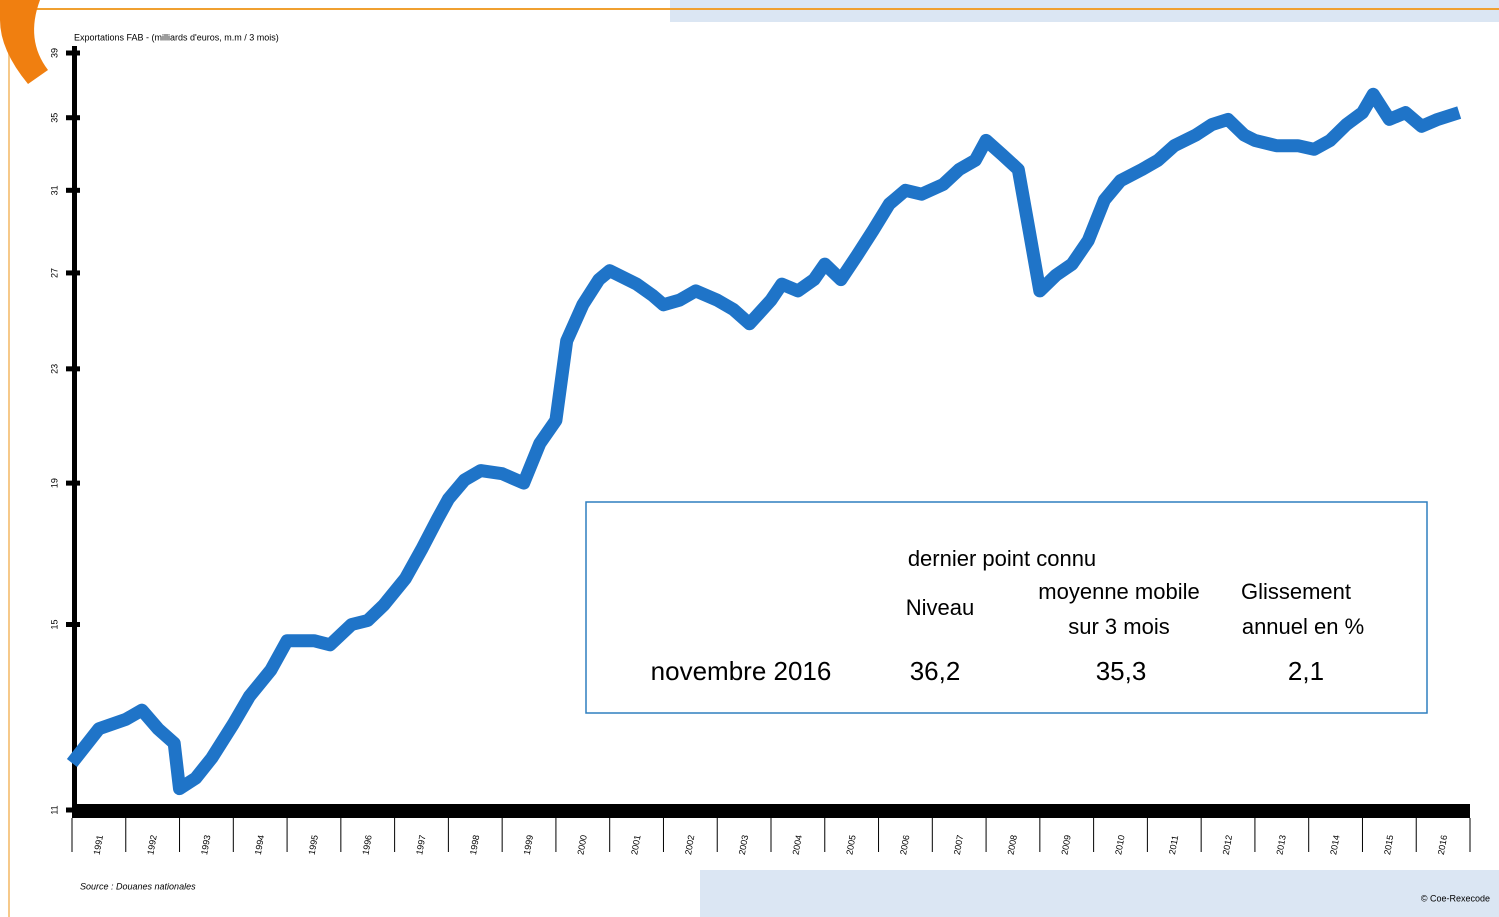  I want to click on y-axis, so click(74, 430).